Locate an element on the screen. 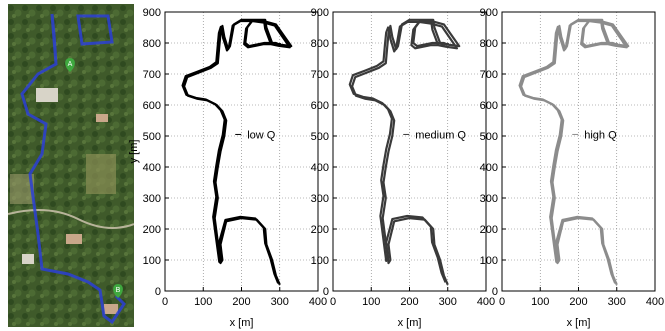 This screenshot has width=665, height=331. marker-a-label: A is located at coordinates (70, 64).